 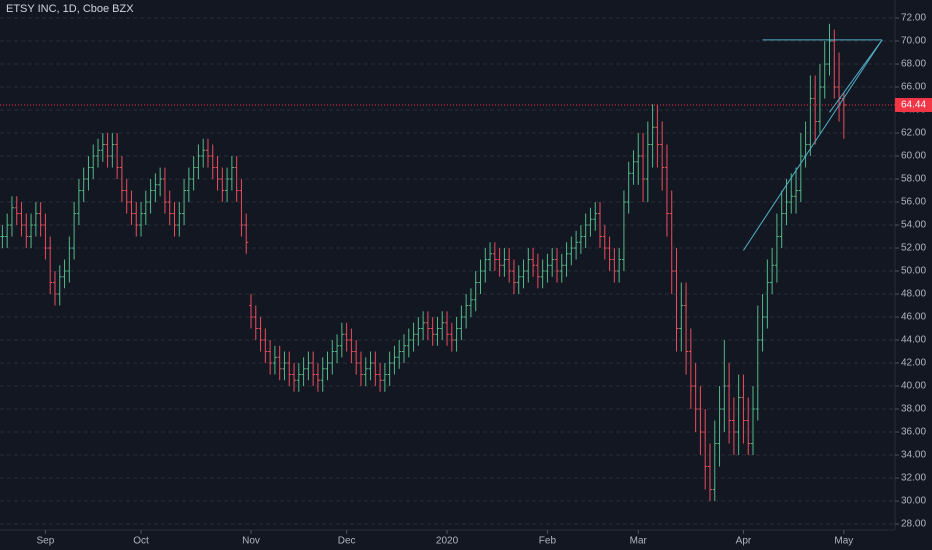 What do you see at coordinates (913, 248) in the screenshot?
I see `y-tick-label: 52.00` at bounding box center [913, 248].